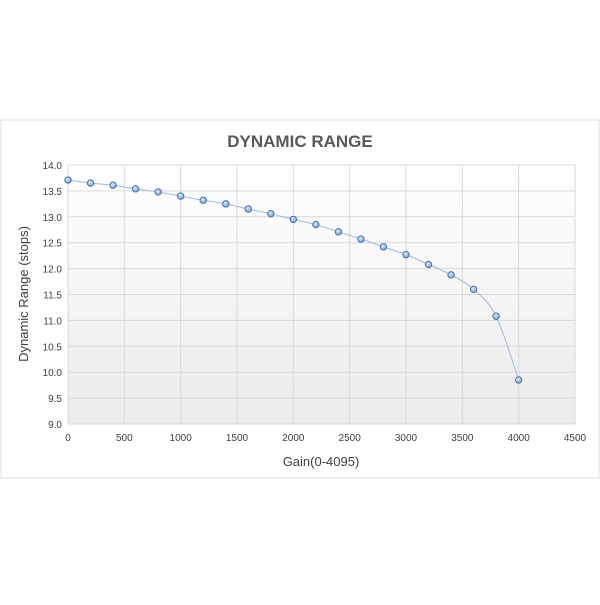  I want to click on x-tick-label: 4000, so click(519, 438).